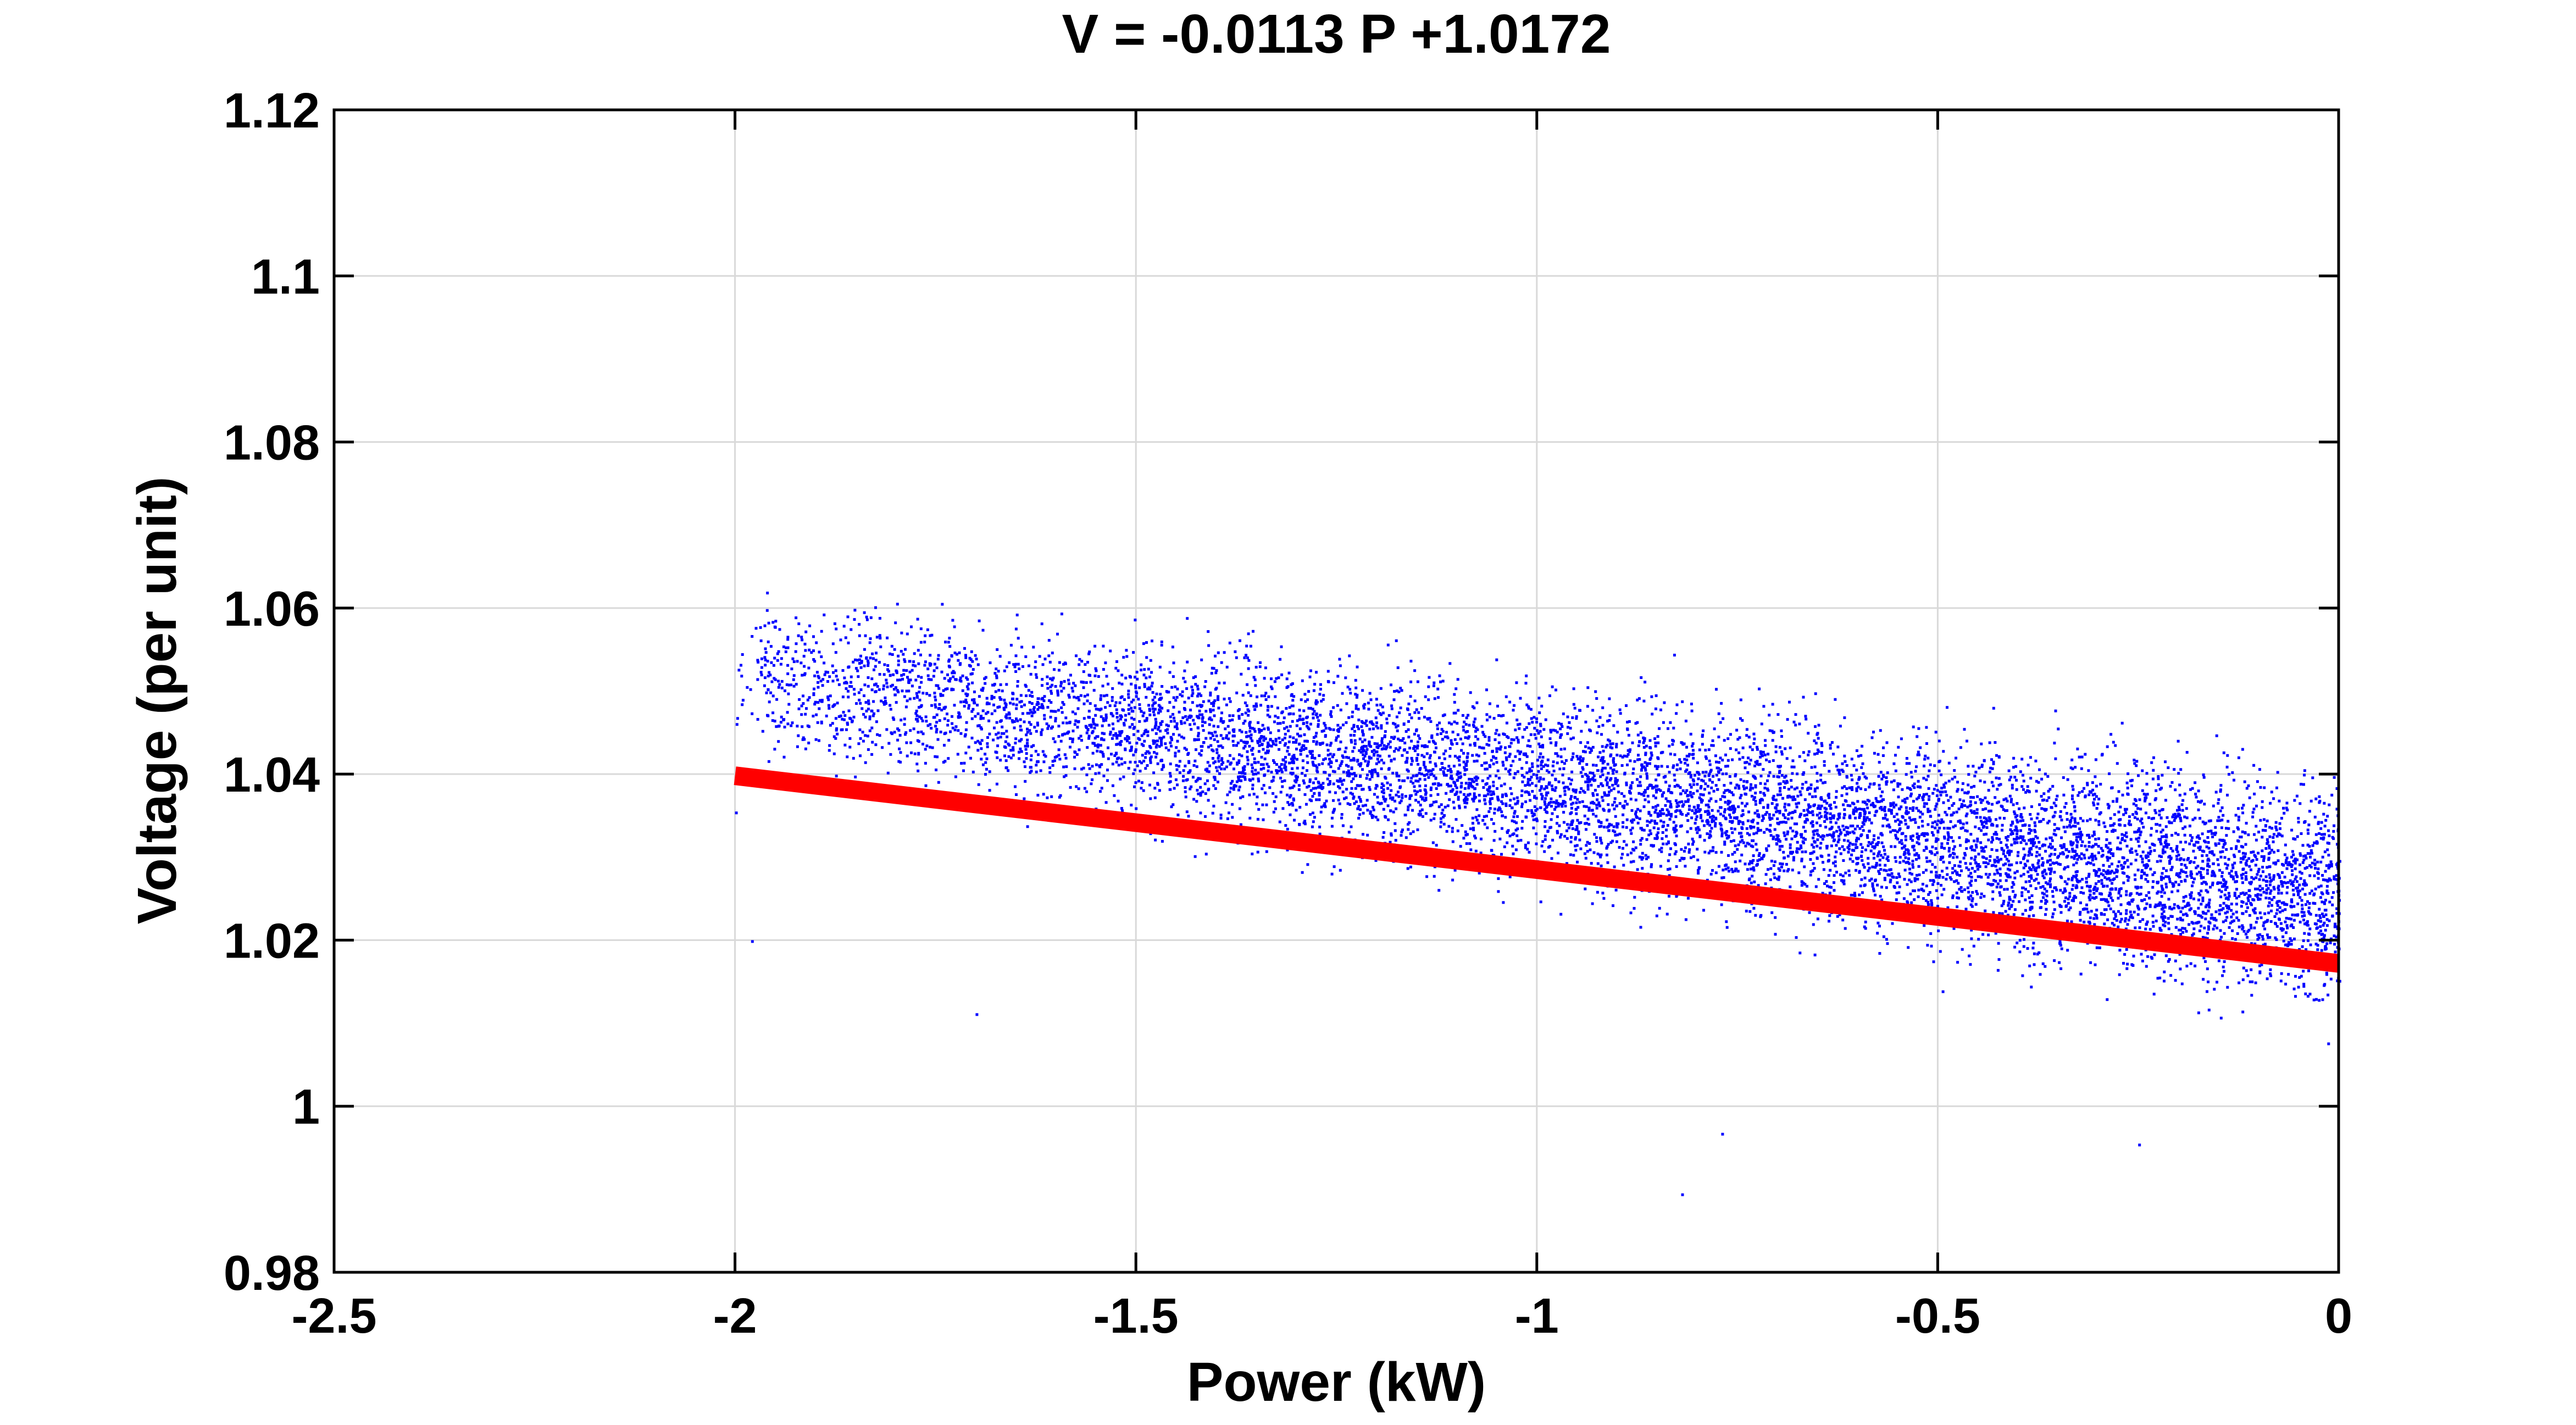  I want to click on fit-line, so click(1537, 869).